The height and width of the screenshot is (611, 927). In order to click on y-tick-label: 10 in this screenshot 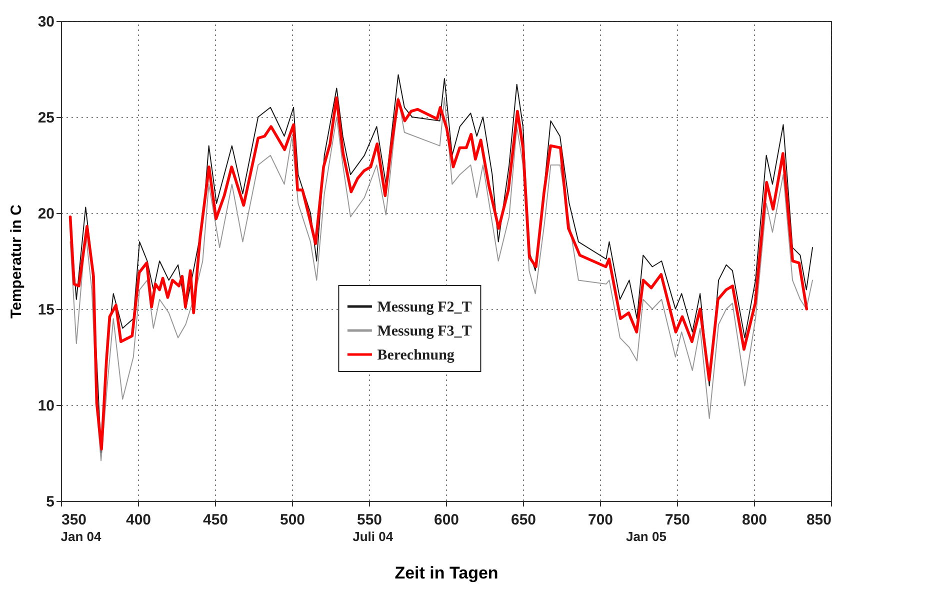, I will do `click(46, 406)`.